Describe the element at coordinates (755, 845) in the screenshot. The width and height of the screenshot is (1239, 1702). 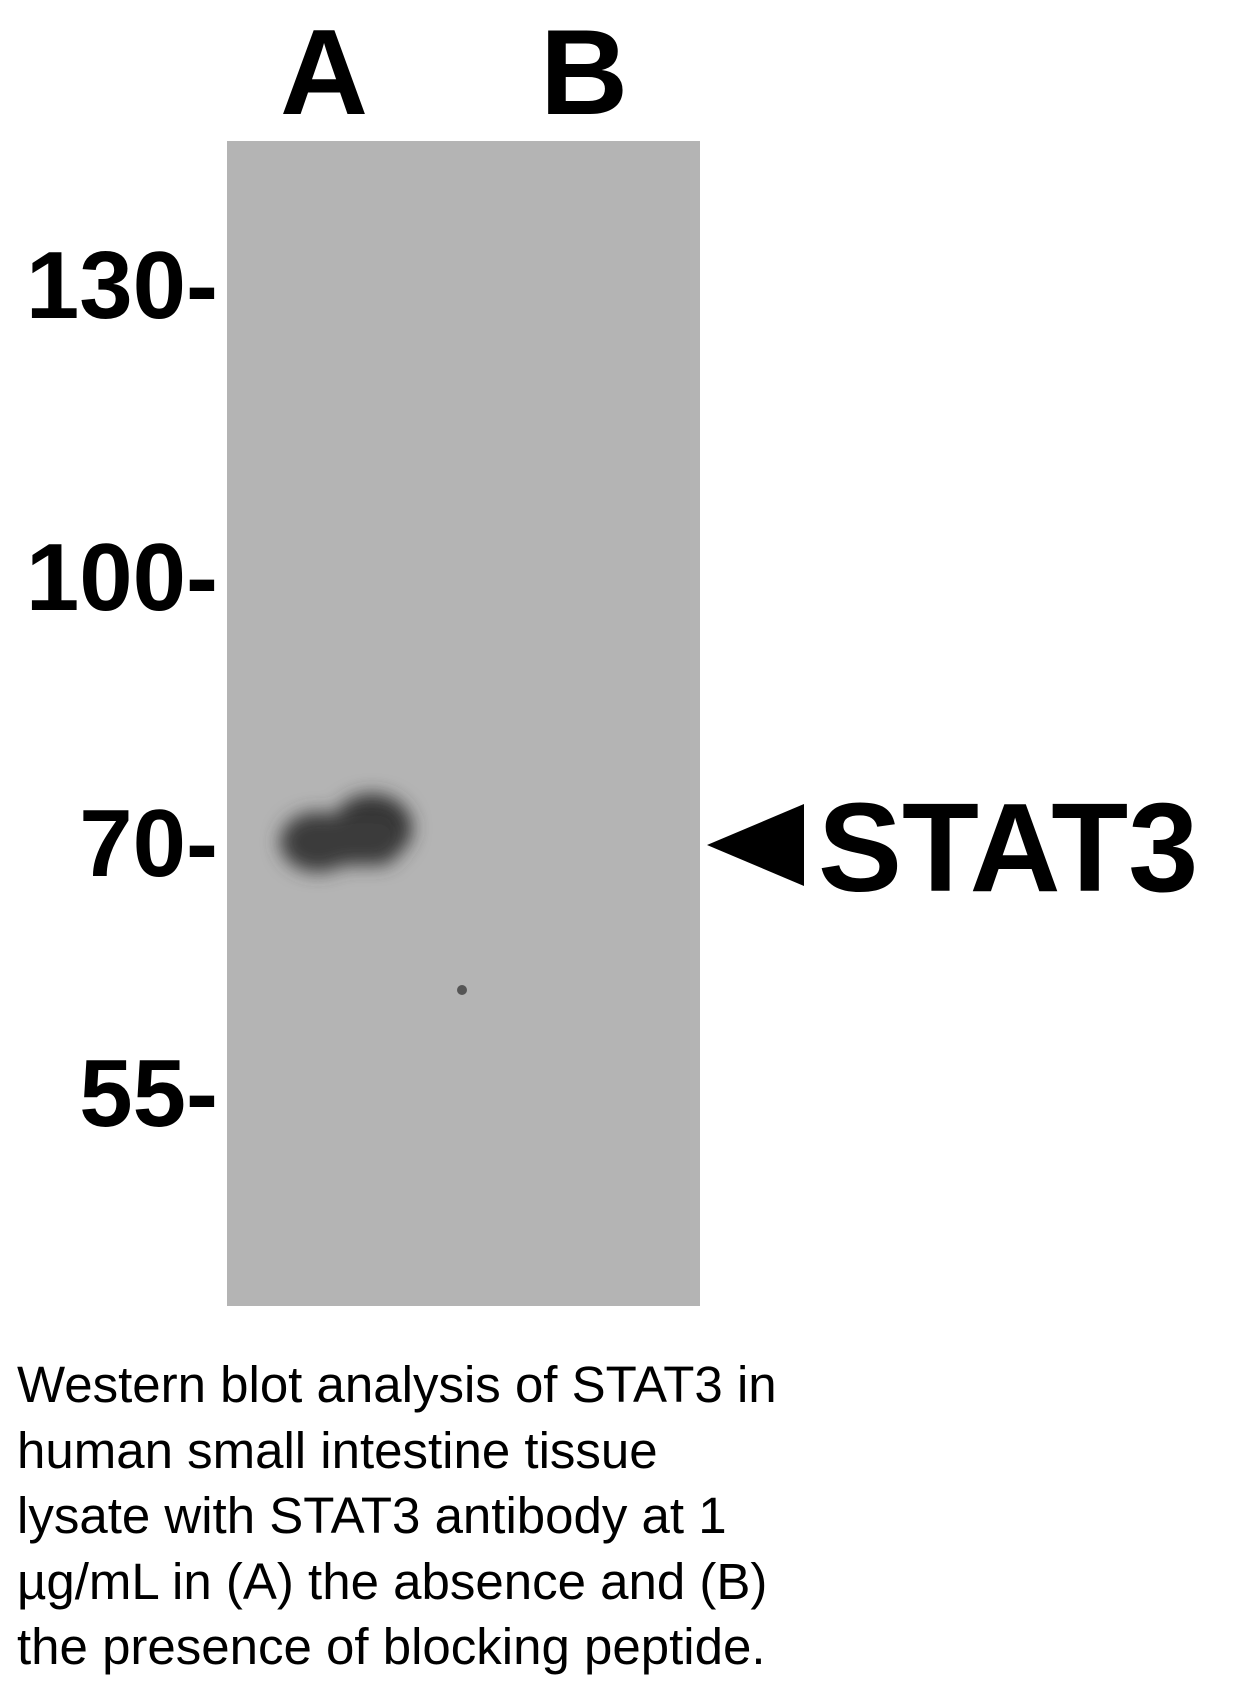
I see `arrowhead-left-icon` at that location.